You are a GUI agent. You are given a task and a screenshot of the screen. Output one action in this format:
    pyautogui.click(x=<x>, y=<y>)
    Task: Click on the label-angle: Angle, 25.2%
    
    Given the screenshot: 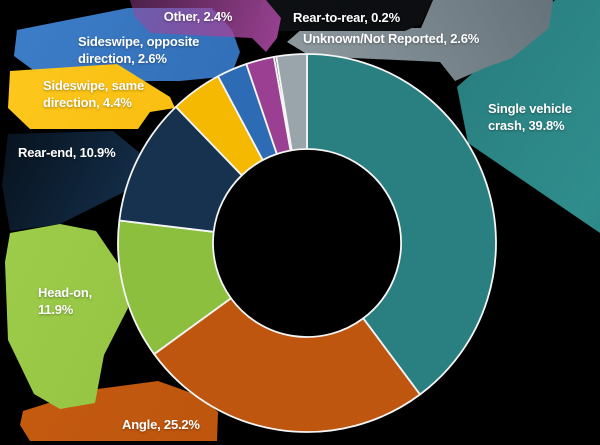 What is the action you would take?
    pyautogui.click(x=161, y=424)
    